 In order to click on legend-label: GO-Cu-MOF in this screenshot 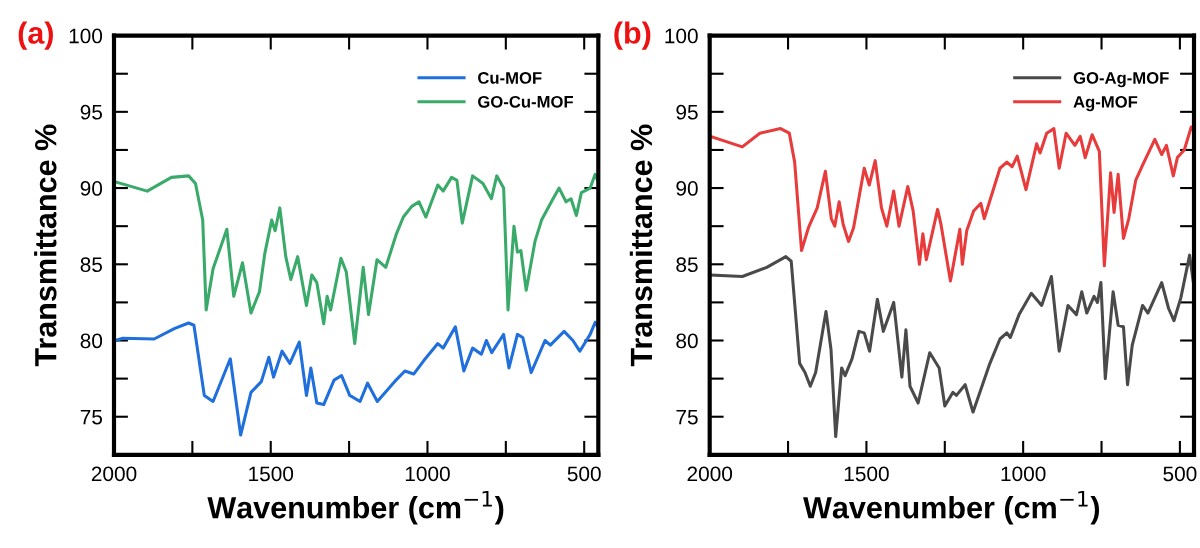, I will do `click(526, 101)`.